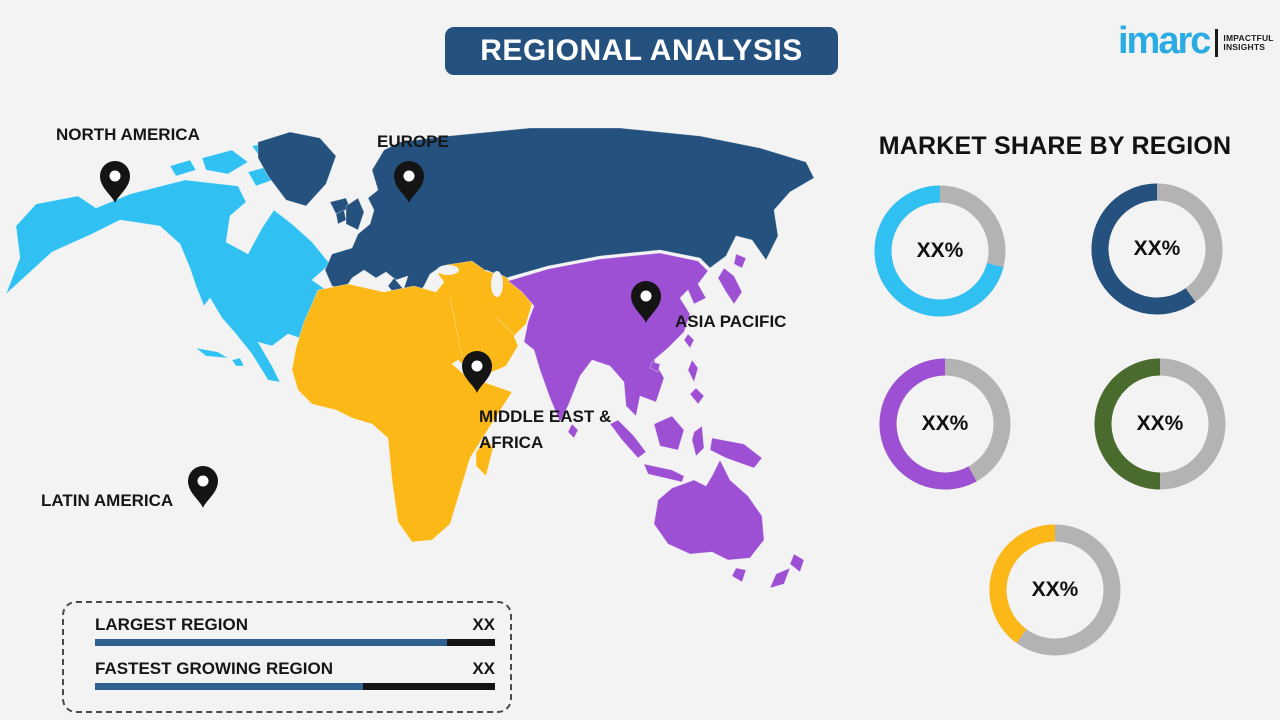  What do you see at coordinates (107, 500) in the screenshot?
I see `region-label-latin-america: LATIN AMERICA` at bounding box center [107, 500].